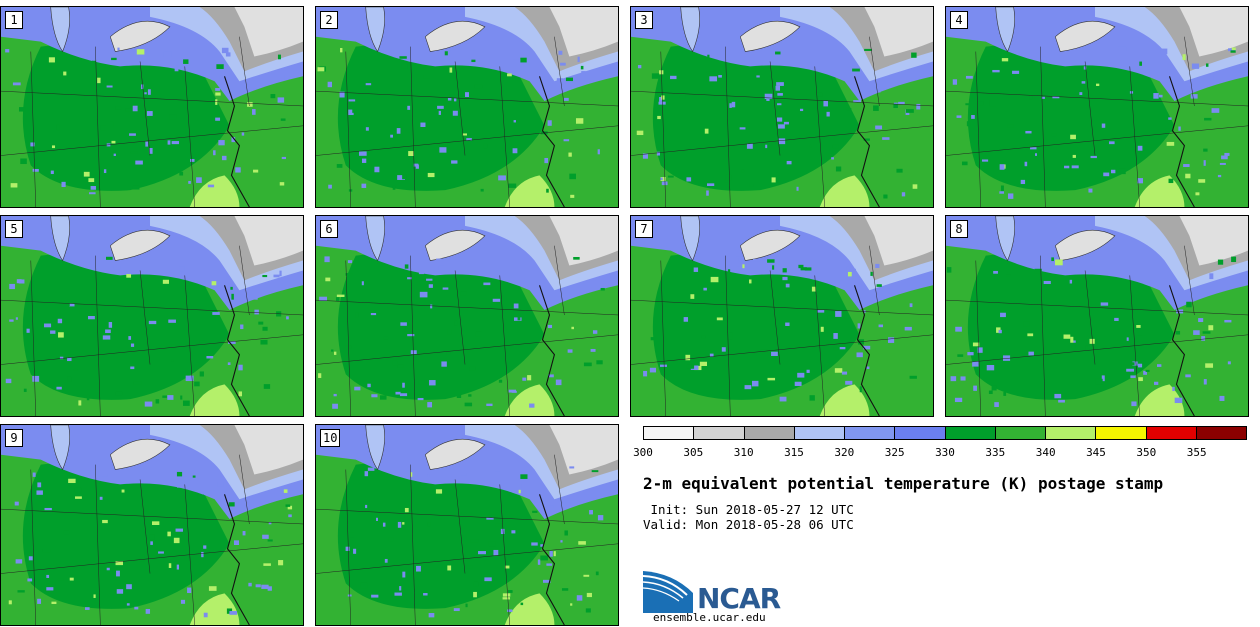  I want to click on ensemble-member-panel: 6, so click(467, 316).